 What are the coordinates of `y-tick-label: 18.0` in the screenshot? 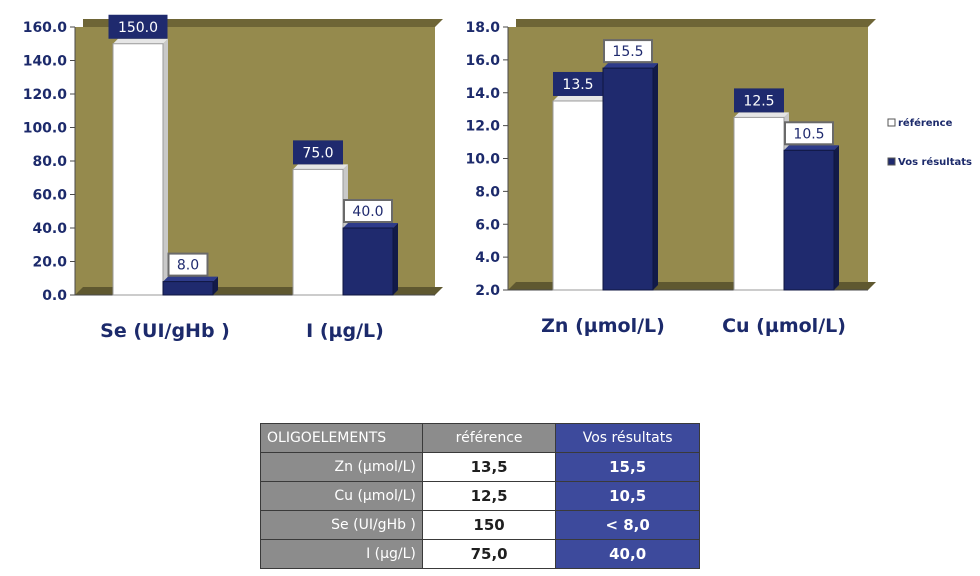 It's located at (482, 28).